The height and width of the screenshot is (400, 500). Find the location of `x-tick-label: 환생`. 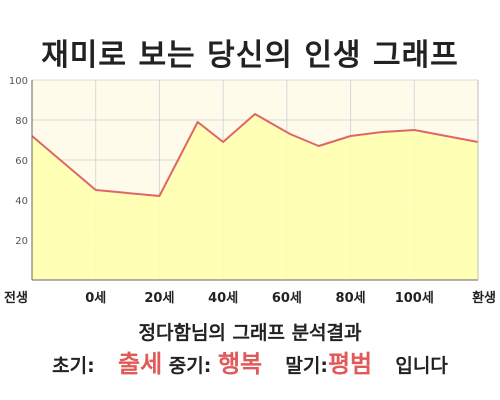

x-tick-label: 환생 is located at coordinates (484, 298).